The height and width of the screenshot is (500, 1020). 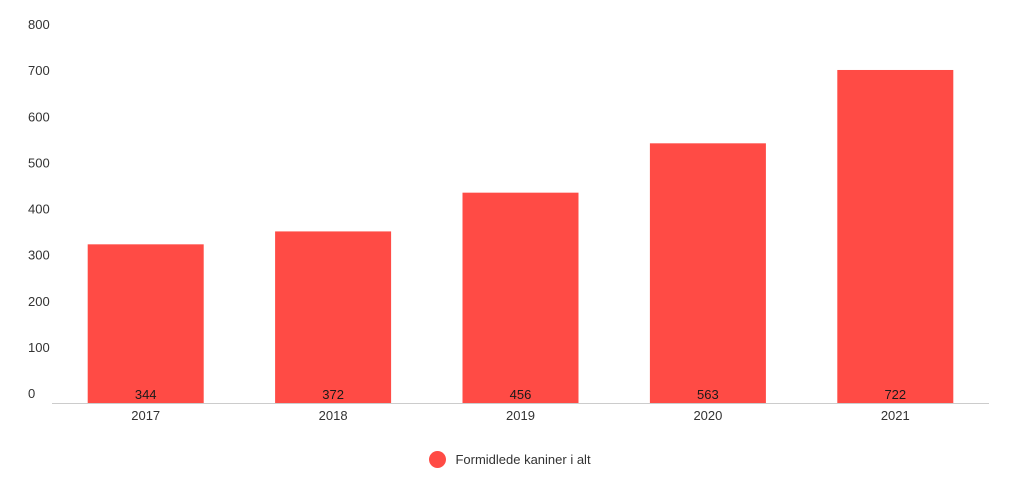 I want to click on legend: Formidlede kaniner i alt, so click(x=510, y=459).